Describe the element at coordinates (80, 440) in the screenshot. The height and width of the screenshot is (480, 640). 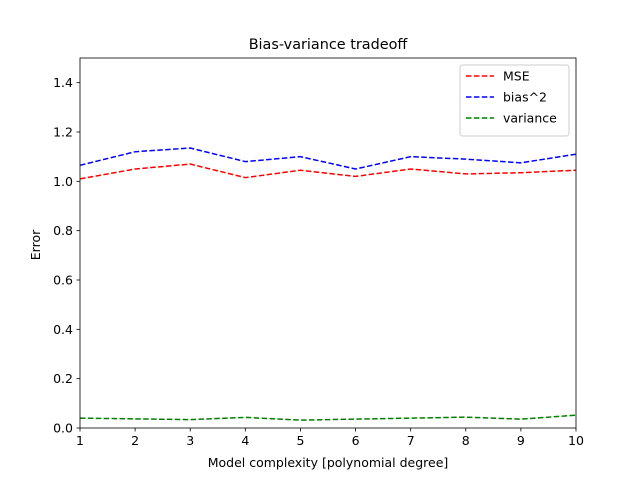
I see `x-tick-label: 1` at that location.